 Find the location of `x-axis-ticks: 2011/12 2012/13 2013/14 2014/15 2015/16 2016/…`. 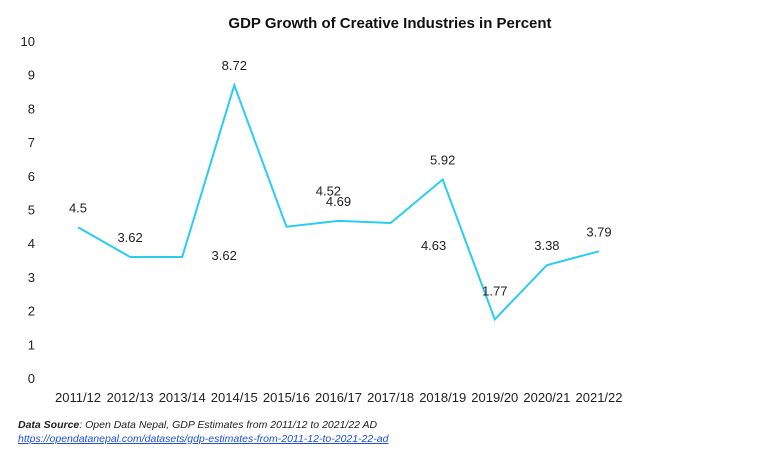

x-axis-ticks: 2011/12 2012/13 2013/14 2014/15 2015/16 2016/… is located at coordinates (339, 397).